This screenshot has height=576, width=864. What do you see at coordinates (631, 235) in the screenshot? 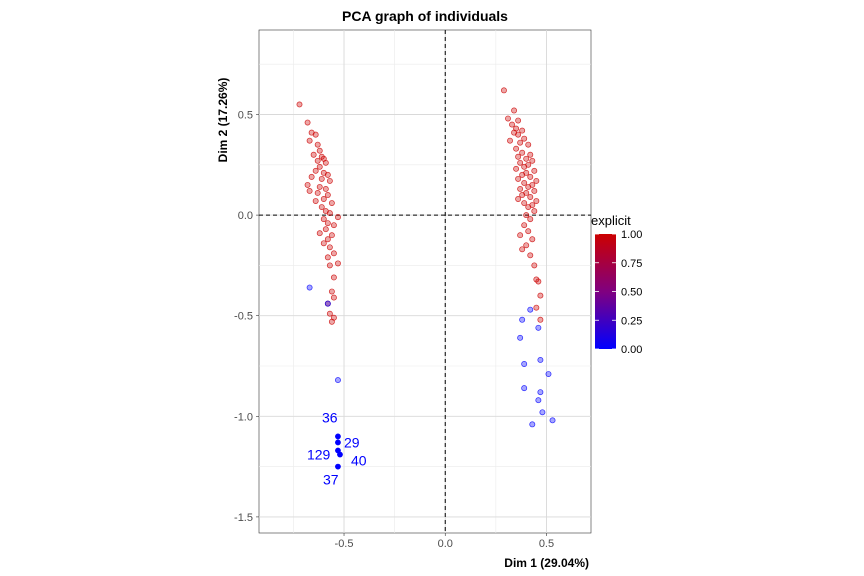
I see `legend-tick-label: 1.00` at bounding box center [631, 235].